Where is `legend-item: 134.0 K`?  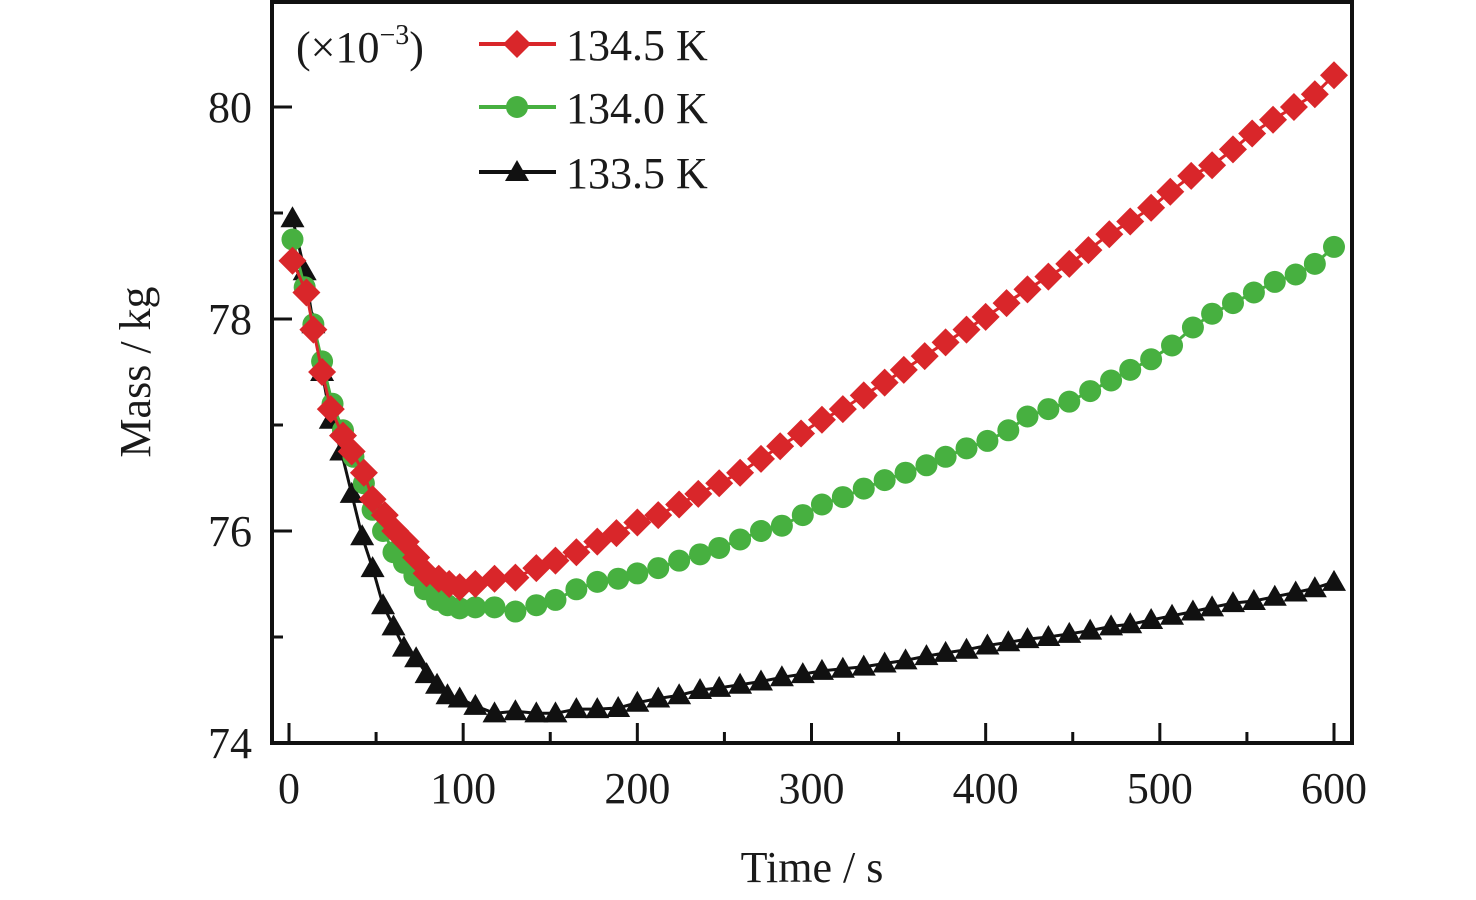 legend-item: 134.0 K is located at coordinates (593, 108).